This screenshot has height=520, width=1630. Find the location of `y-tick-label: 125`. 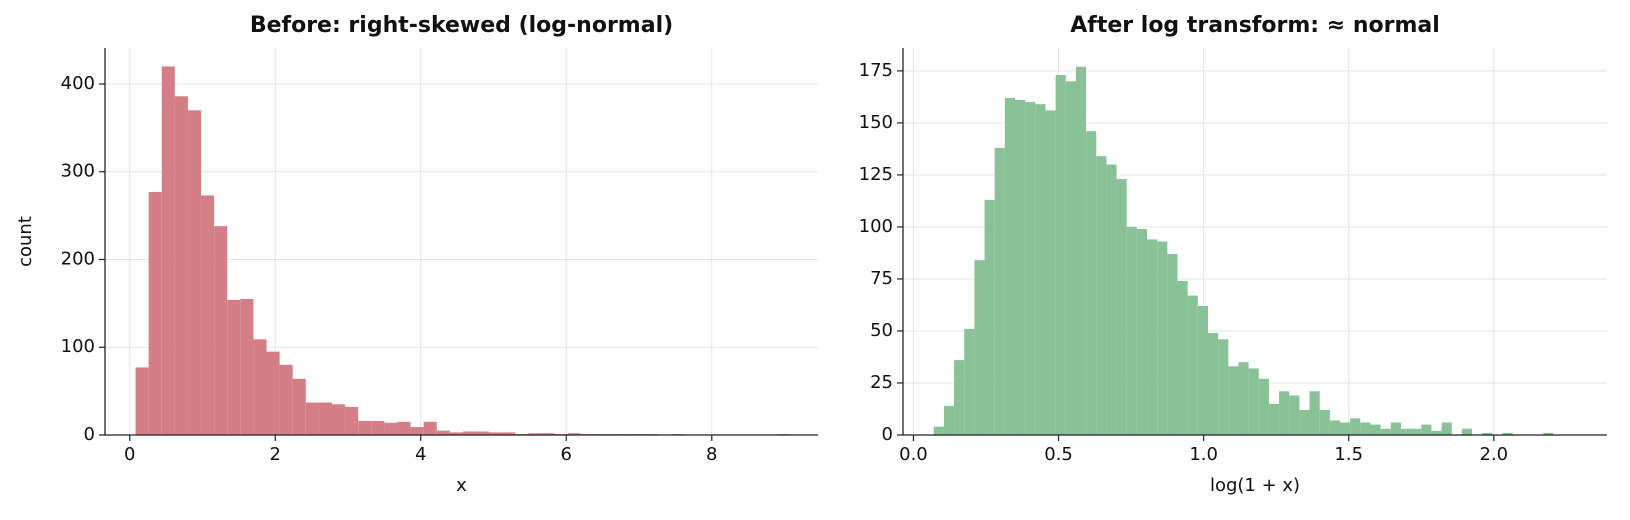

y-tick-label: 125 is located at coordinates (876, 174).